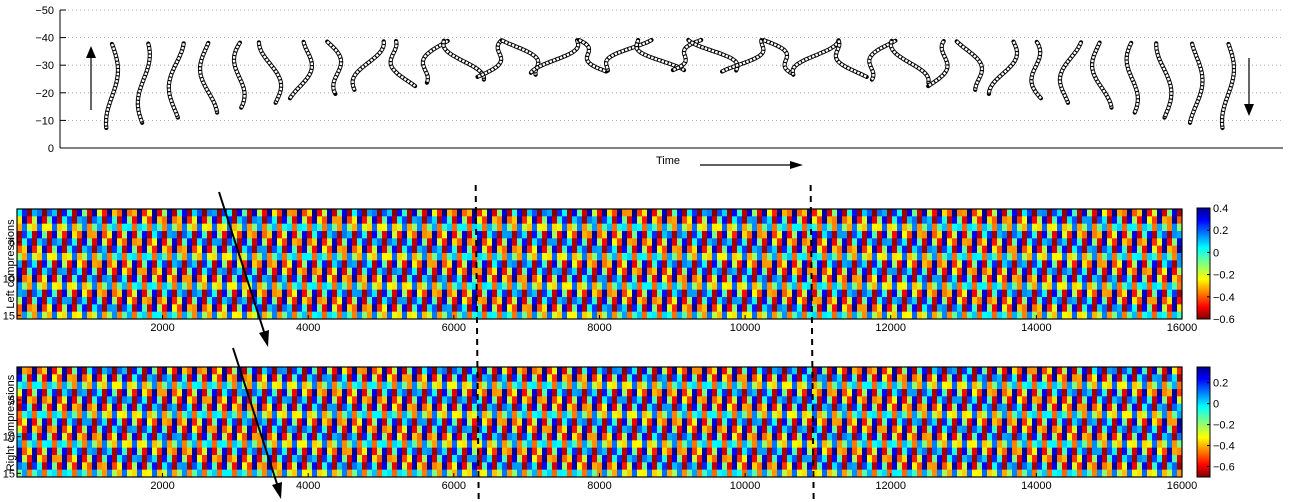 The image size is (1289, 502). What do you see at coordinates (1249, 87) in the screenshot?
I see `down-arrow` at bounding box center [1249, 87].